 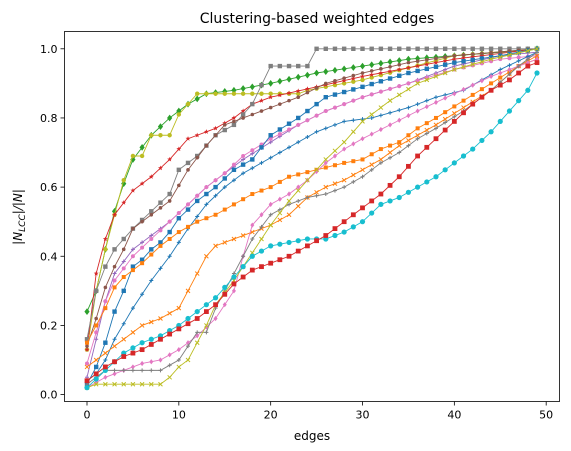 What do you see at coordinates (49, 256) in the screenshot?
I see `y-tick-label: 0.4` at bounding box center [49, 256].